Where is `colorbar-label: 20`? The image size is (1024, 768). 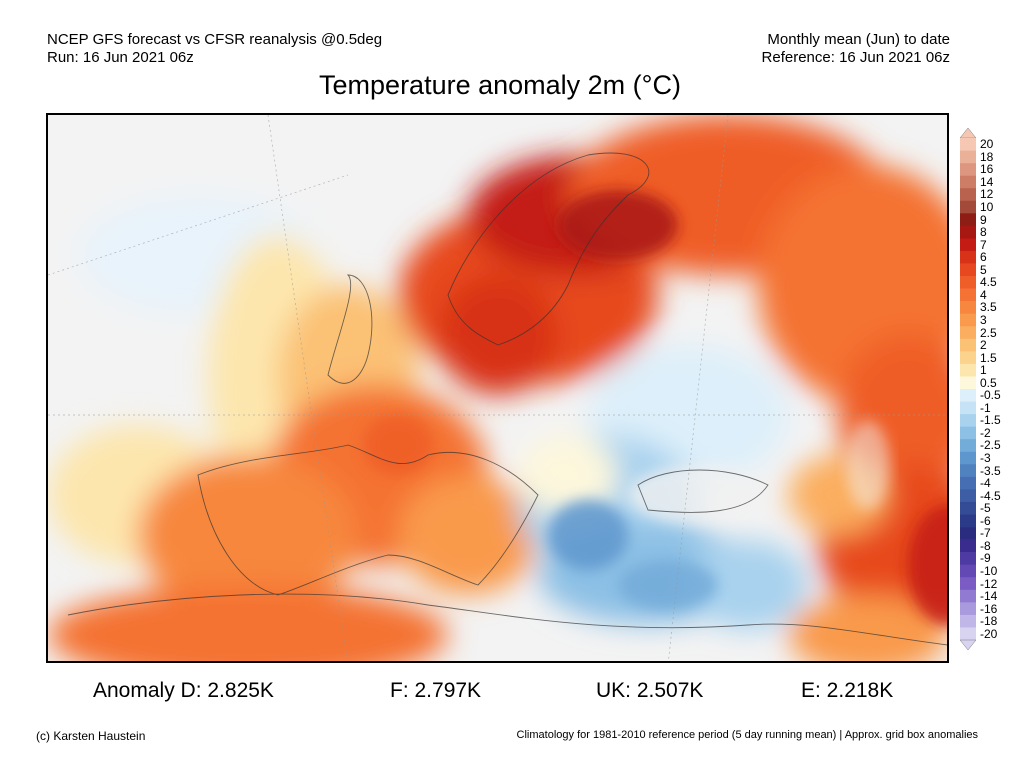
colorbar-label: 20 is located at coordinates (987, 144).